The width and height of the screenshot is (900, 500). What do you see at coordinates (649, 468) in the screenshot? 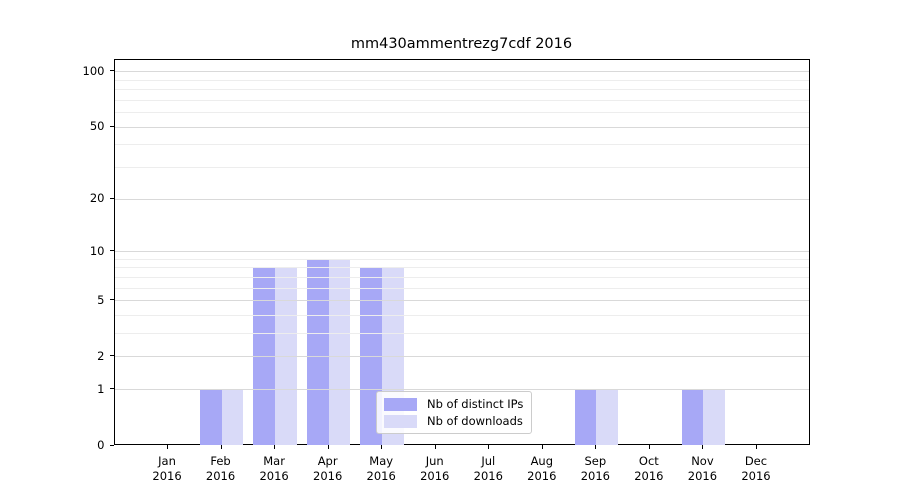
I see `x-tick-label-oct-2016: Oct 2016` at bounding box center [649, 468].